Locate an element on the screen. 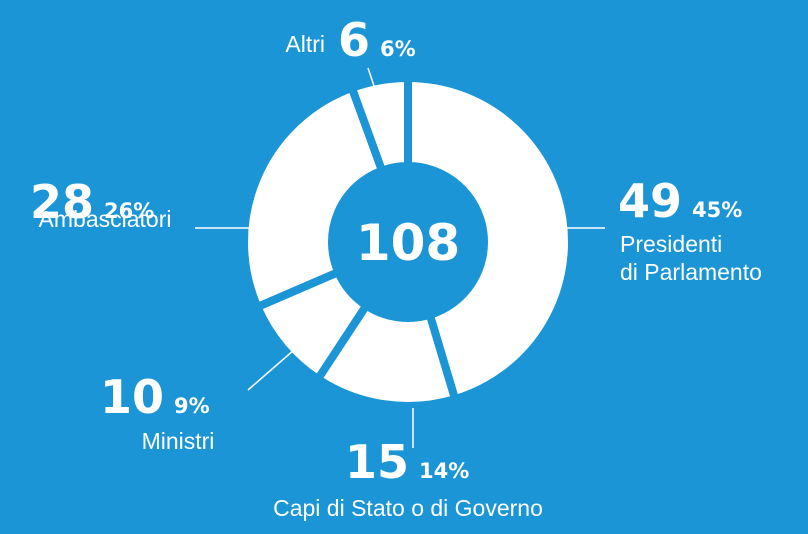 The width and height of the screenshot is (808, 534). value-label: 49 is located at coordinates (650, 201).